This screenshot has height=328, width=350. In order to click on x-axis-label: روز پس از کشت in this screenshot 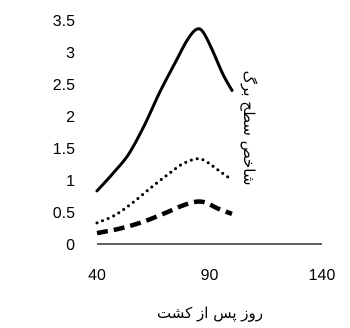, I will do `click(210, 313)`.